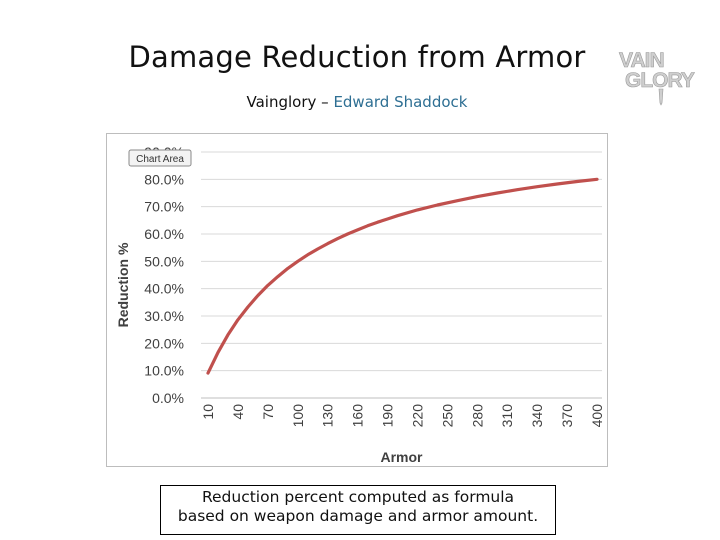 This screenshot has width=720, height=540. I want to click on slide-subtitle: Vainglory – Edward Shaddock, so click(357, 102).